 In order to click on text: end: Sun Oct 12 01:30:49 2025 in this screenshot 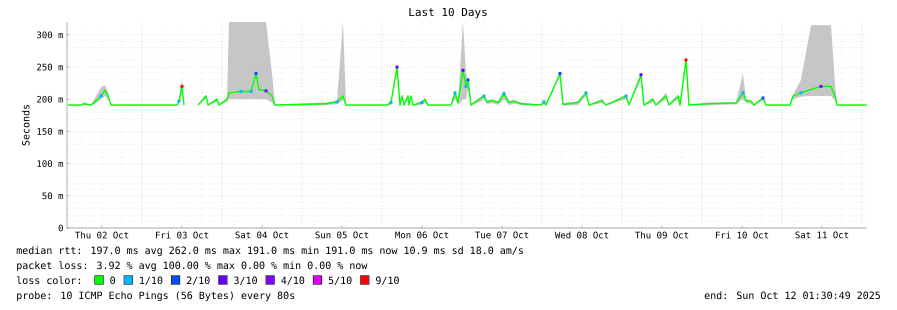, I will do `click(792, 295)`.